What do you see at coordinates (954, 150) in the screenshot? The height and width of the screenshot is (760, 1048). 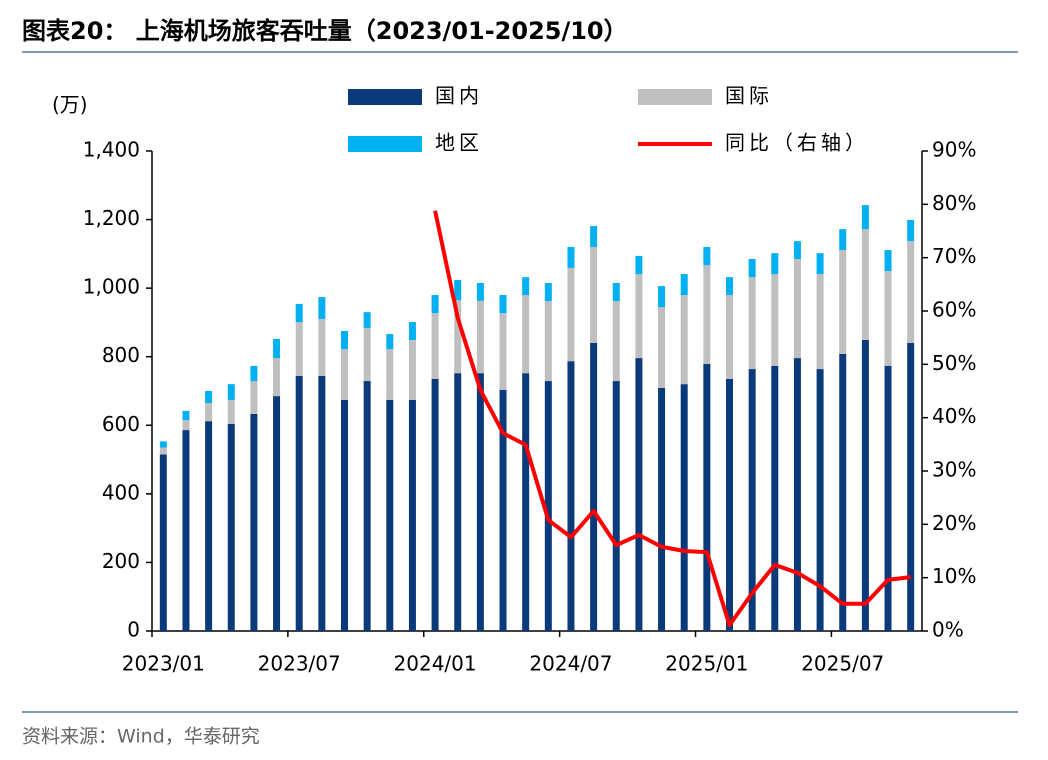 I see `y2-tick-label: 90%` at bounding box center [954, 150].